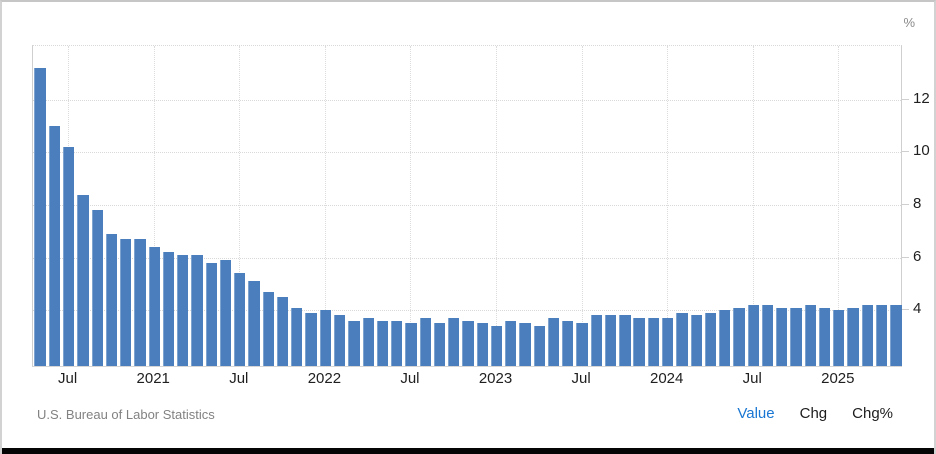 The height and width of the screenshot is (454, 936). What do you see at coordinates (921, 151) in the screenshot?
I see `y-axis-tick-label: 10` at bounding box center [921, 151].